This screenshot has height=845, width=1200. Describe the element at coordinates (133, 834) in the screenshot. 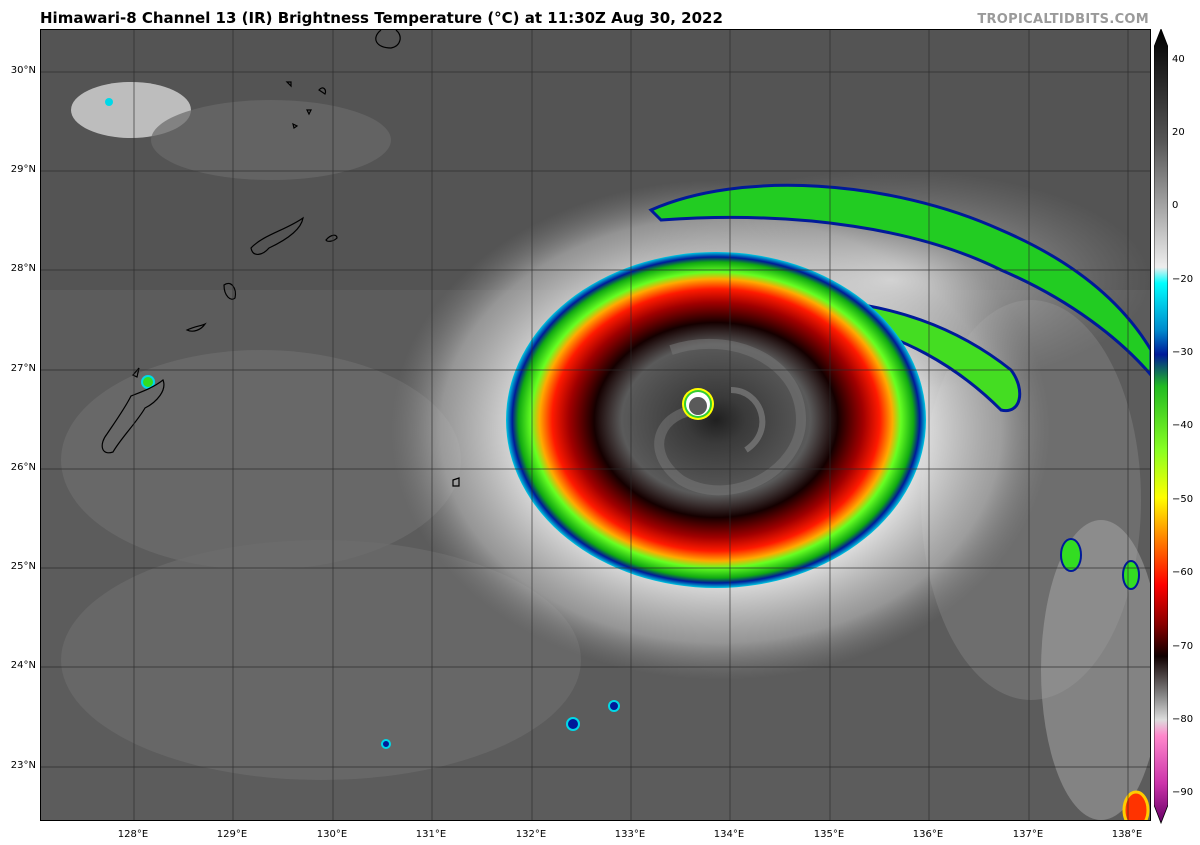

I see `lon-label-128e: 128°E` at that location.